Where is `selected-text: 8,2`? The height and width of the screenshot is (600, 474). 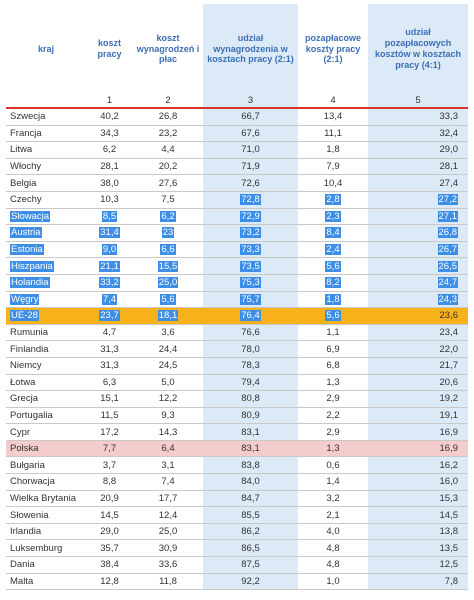 selected-text: 8,2 is located at coordinates (333, 283).